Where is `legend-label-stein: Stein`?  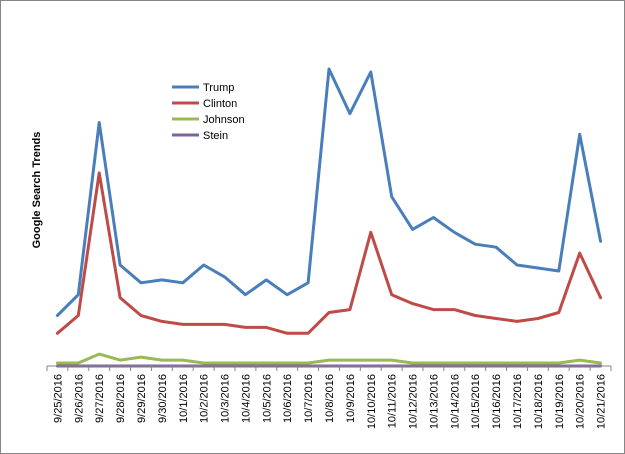
legend-label-stein: Stein is located at coordinates (215, 136).